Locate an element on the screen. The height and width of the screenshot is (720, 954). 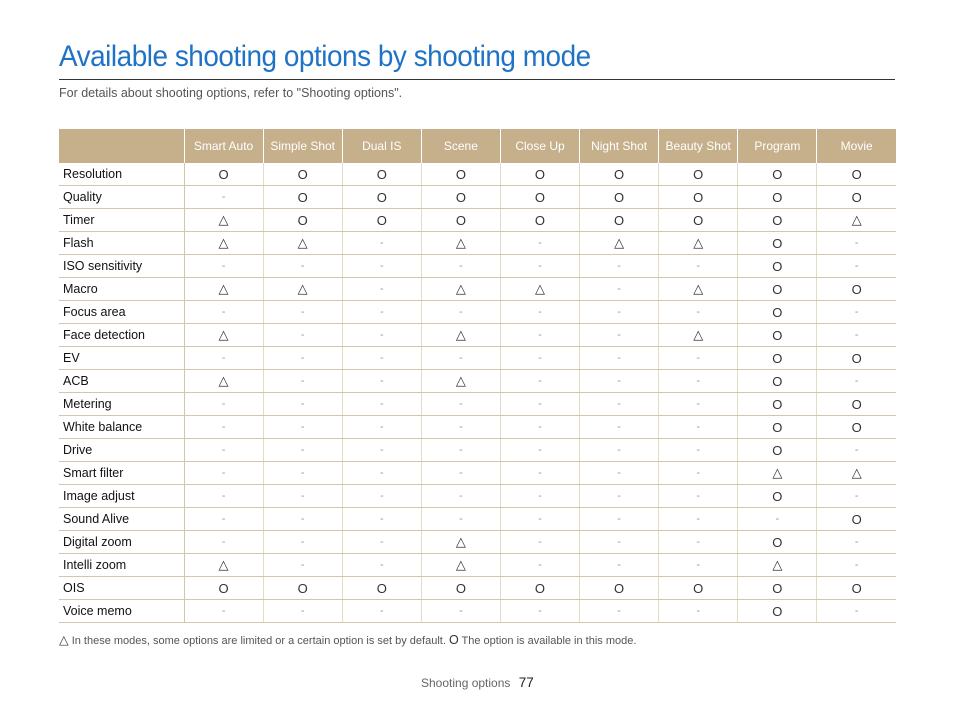
table-row: EV - - - - - - - O O is located at coordinates (477, 358).